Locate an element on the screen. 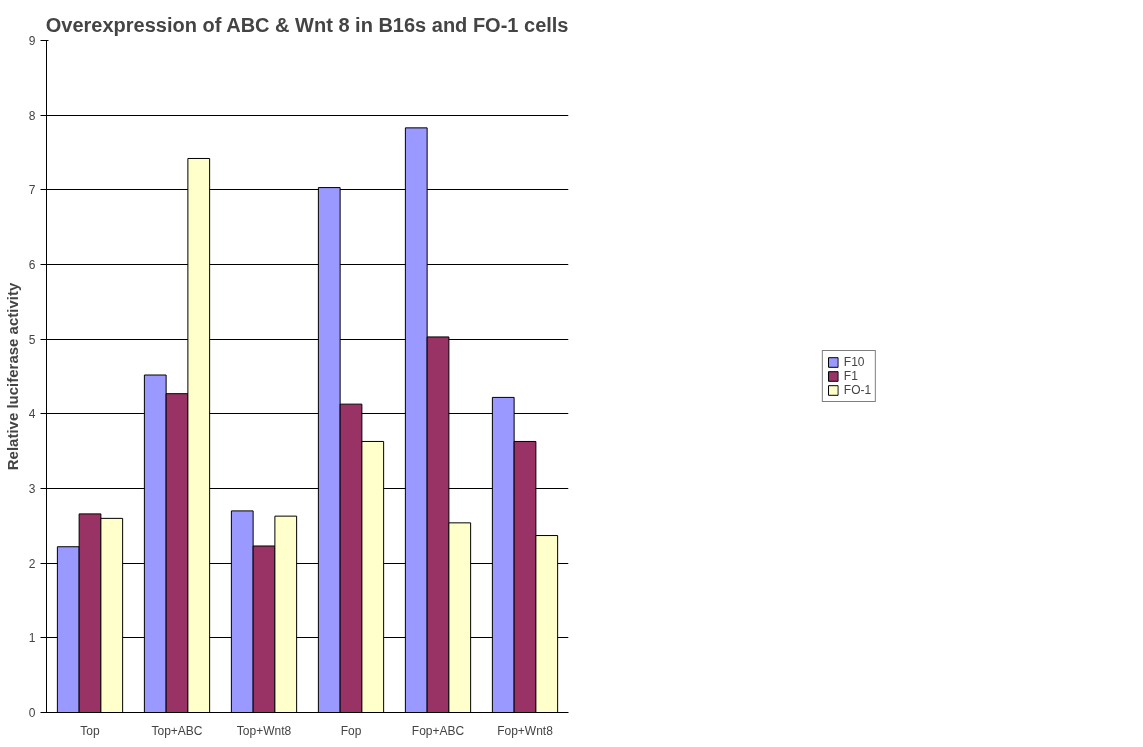 The width and height of the screenshot is (1143, 747). legend-label: F10 is located at coordinates (854, 362).